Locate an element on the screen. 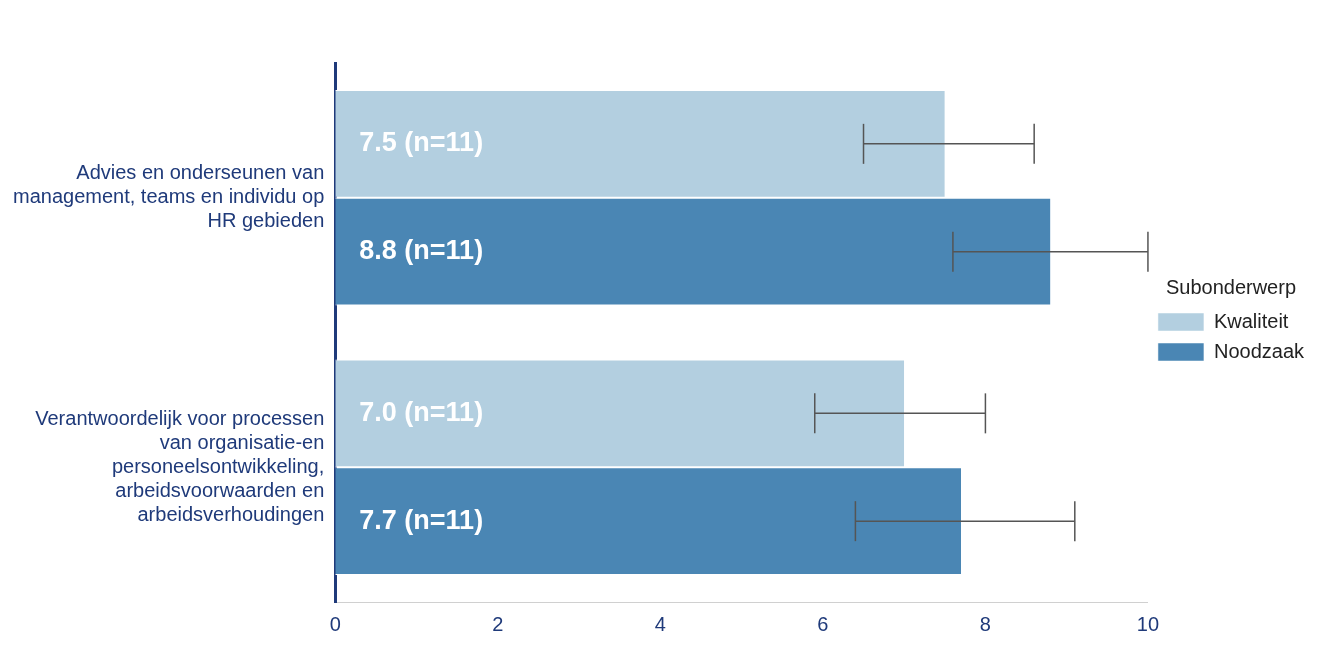 The width and height of the screenshot is (1324, 645). data-label: 8.8 (n=11) is located at coordinates (421, 250).